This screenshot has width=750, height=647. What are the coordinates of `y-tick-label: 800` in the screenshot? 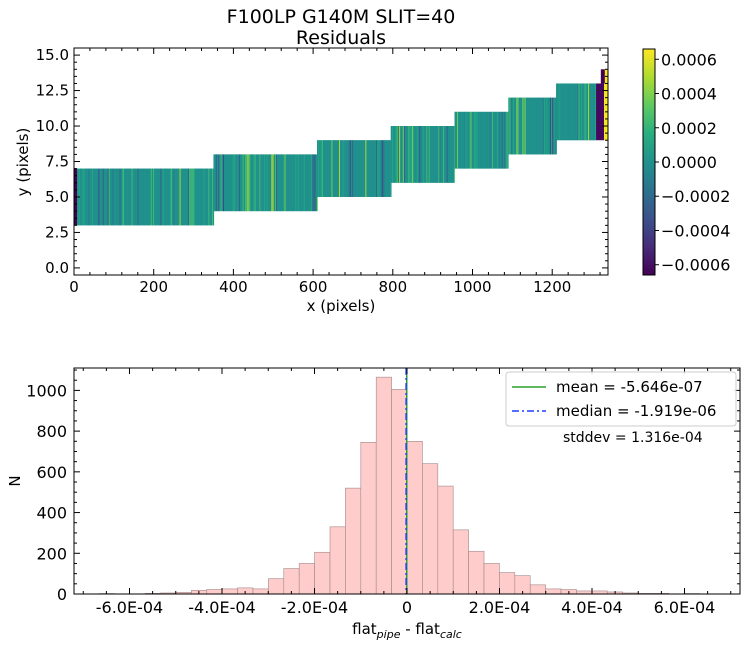 It's located at (51, 431).